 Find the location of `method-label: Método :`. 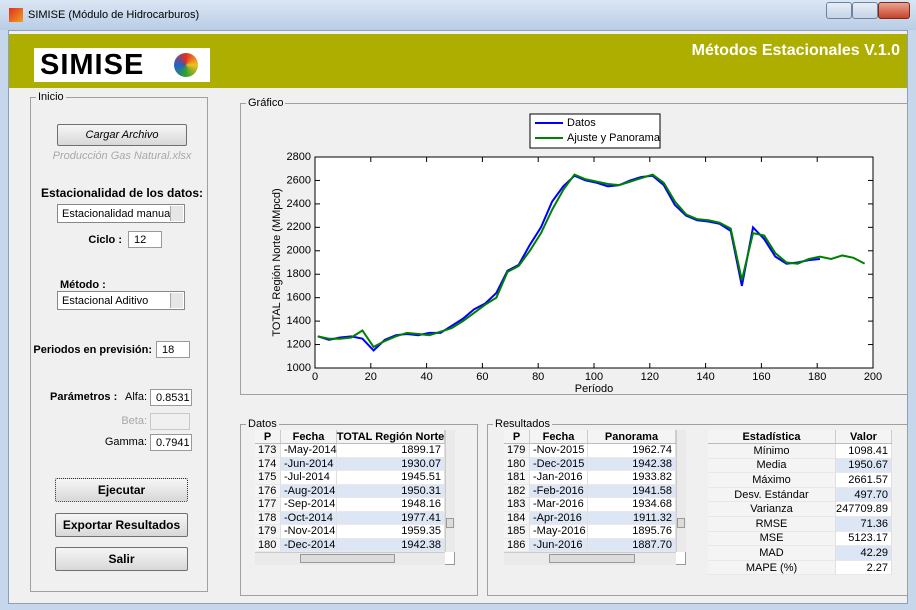

method-label: Método : is located at coordinates (83, 285).